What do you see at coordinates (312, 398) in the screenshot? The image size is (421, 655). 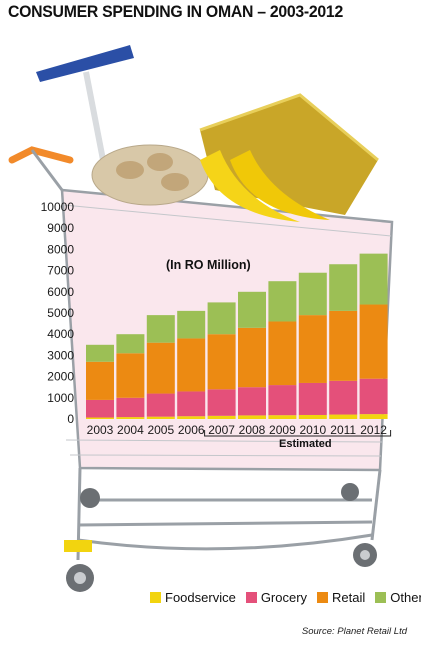 I see `bar-segment-grocery-2010` at bounding box center [312, 398].